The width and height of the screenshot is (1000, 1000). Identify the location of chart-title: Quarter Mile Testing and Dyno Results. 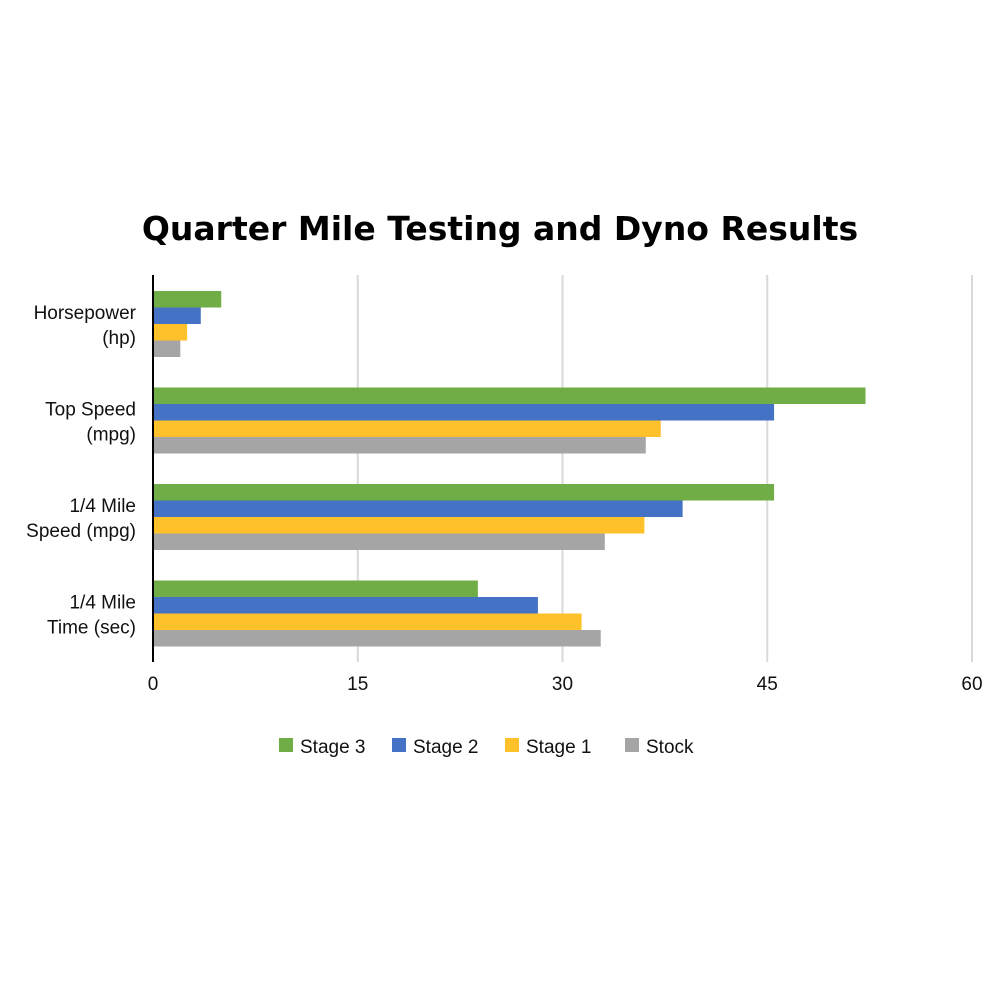
(500, 228).